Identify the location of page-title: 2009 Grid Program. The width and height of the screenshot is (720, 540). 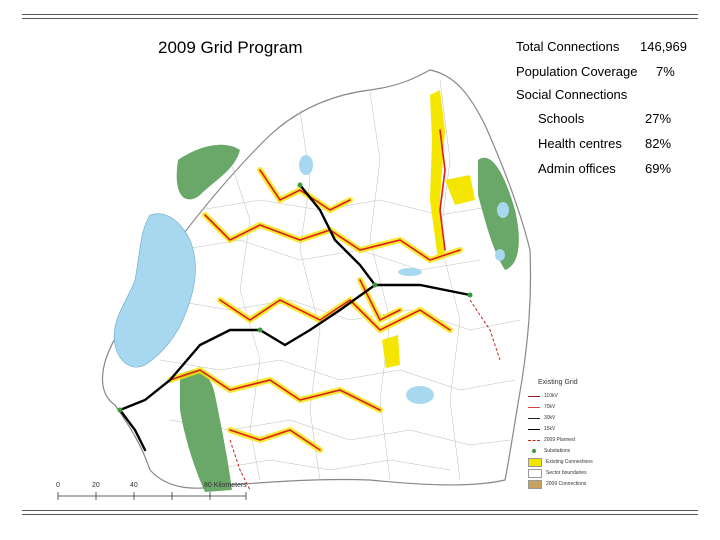
(230, 47).